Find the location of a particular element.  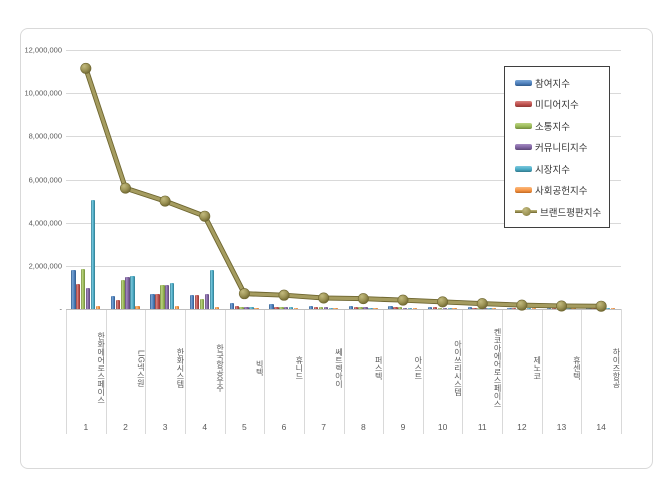

legend-label: 커뮤니티지수 is located at coordinates (561, 148).